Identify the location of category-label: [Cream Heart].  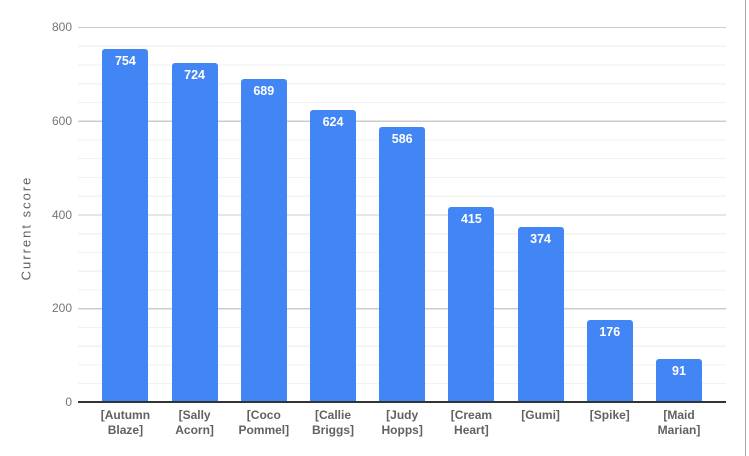
(471, 422).